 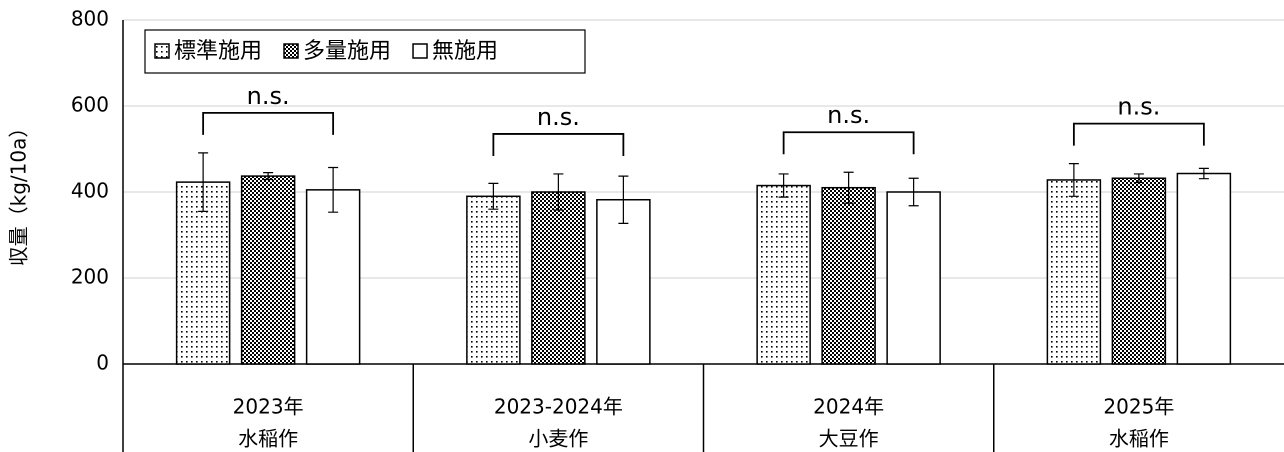 I want to click on x-tick-label: 2023年, so click(x=268, y=407).